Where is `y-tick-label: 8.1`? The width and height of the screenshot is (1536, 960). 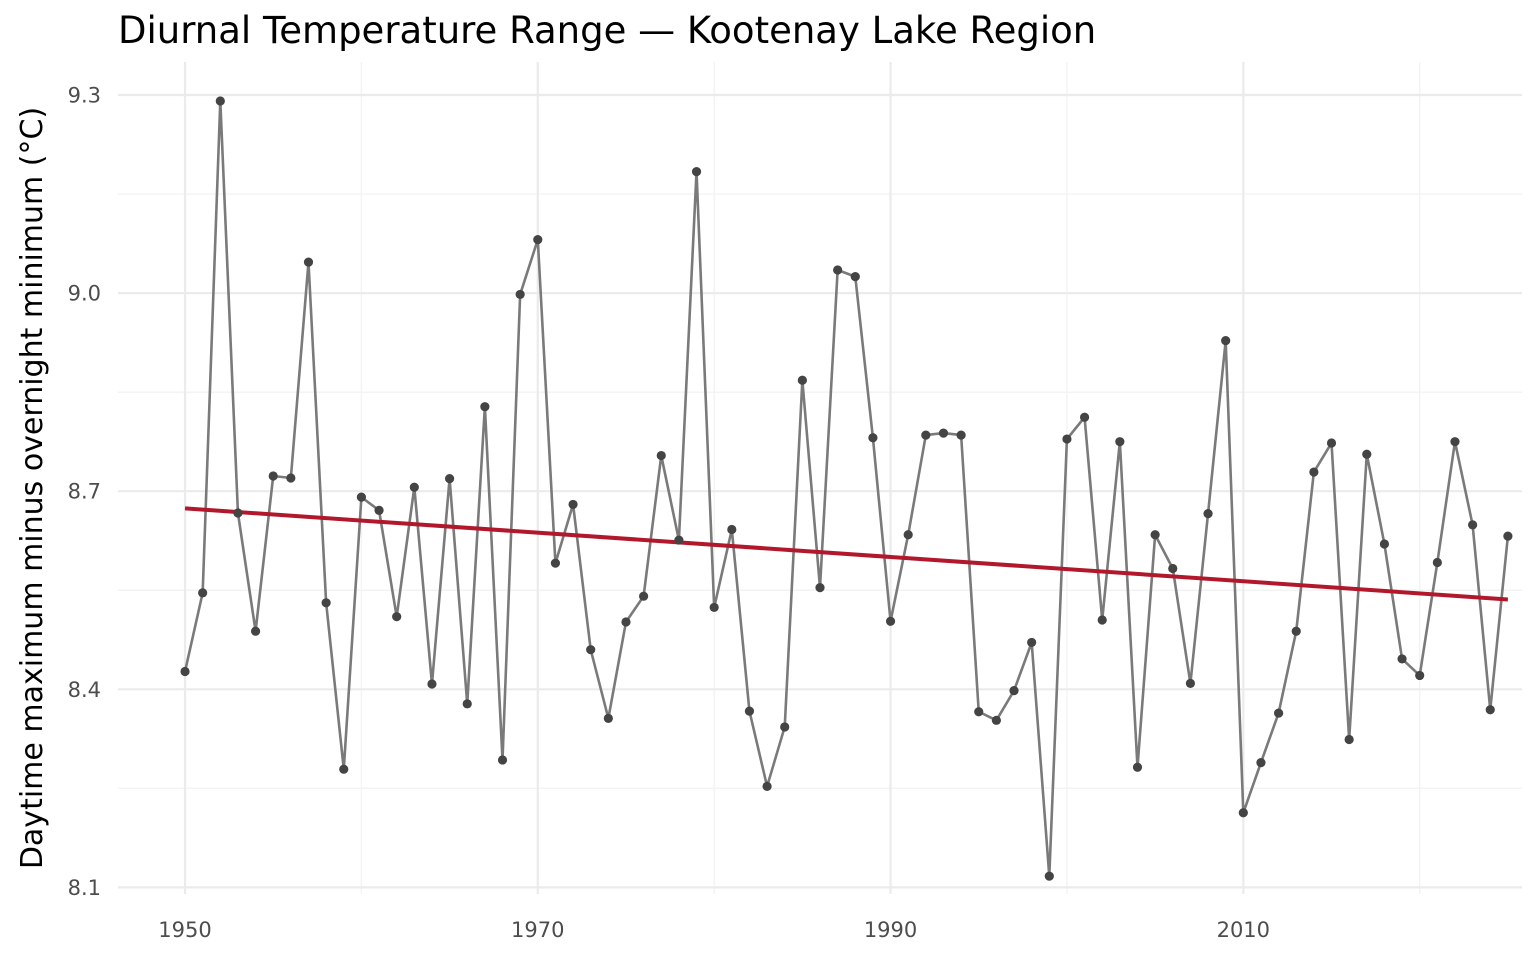
y-tick-label: 8.1 is located at coordinates (84, 888).